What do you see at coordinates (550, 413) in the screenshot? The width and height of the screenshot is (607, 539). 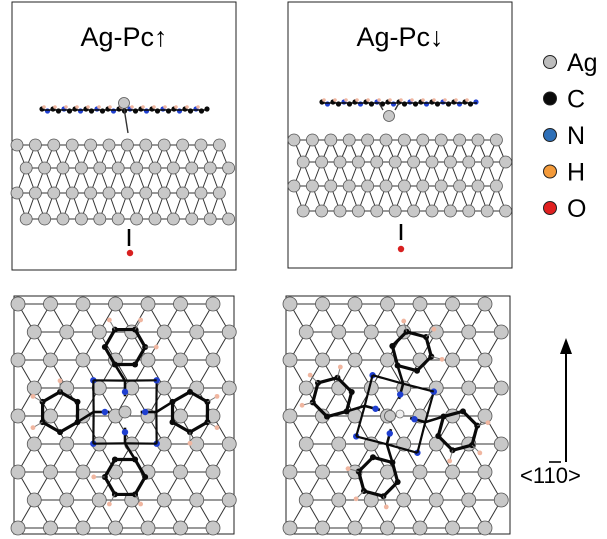 I see `crystal-direction-indicator: <110>` at bounding box center [550, 413].